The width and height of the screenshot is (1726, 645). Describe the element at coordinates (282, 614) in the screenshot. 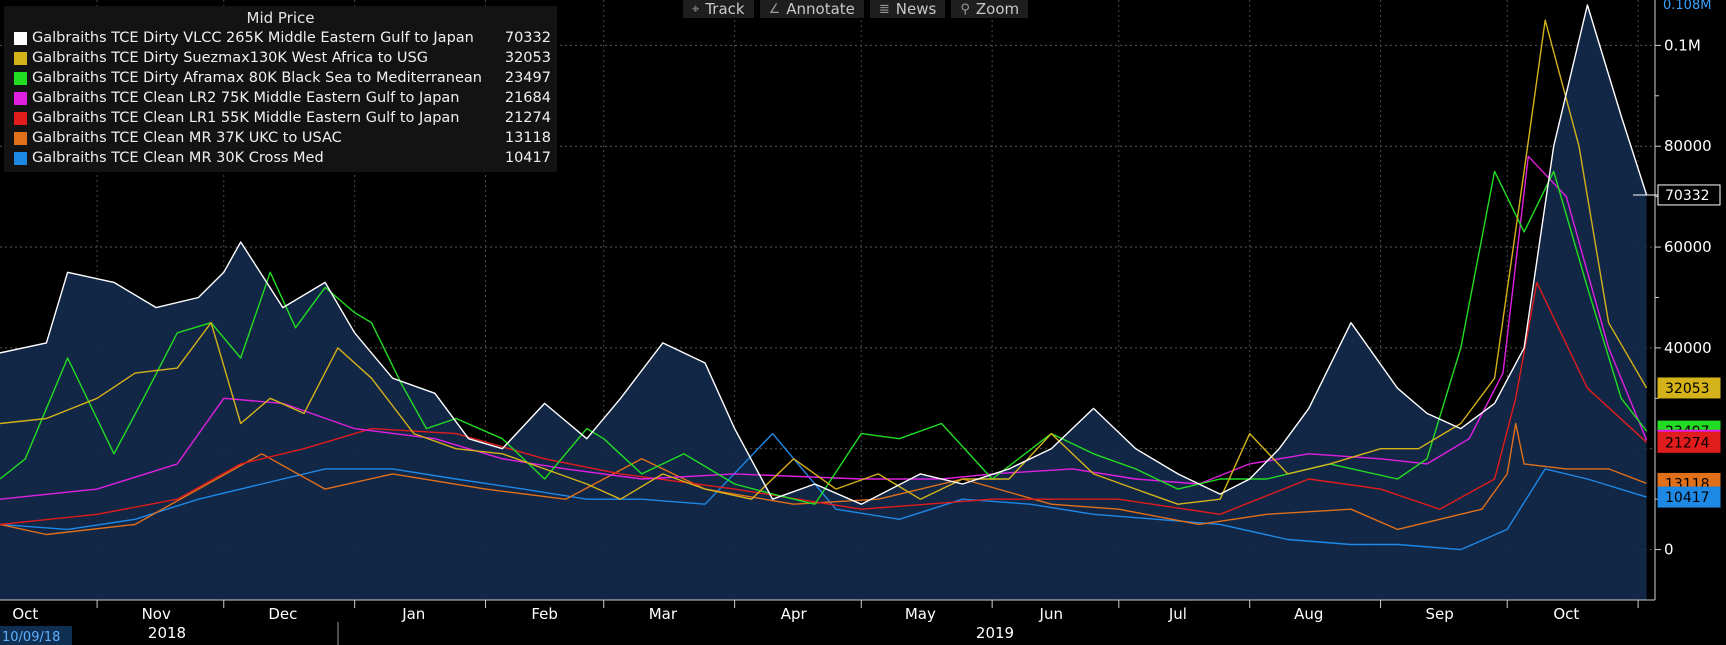

I see `x-month-label: Dec` at that location.